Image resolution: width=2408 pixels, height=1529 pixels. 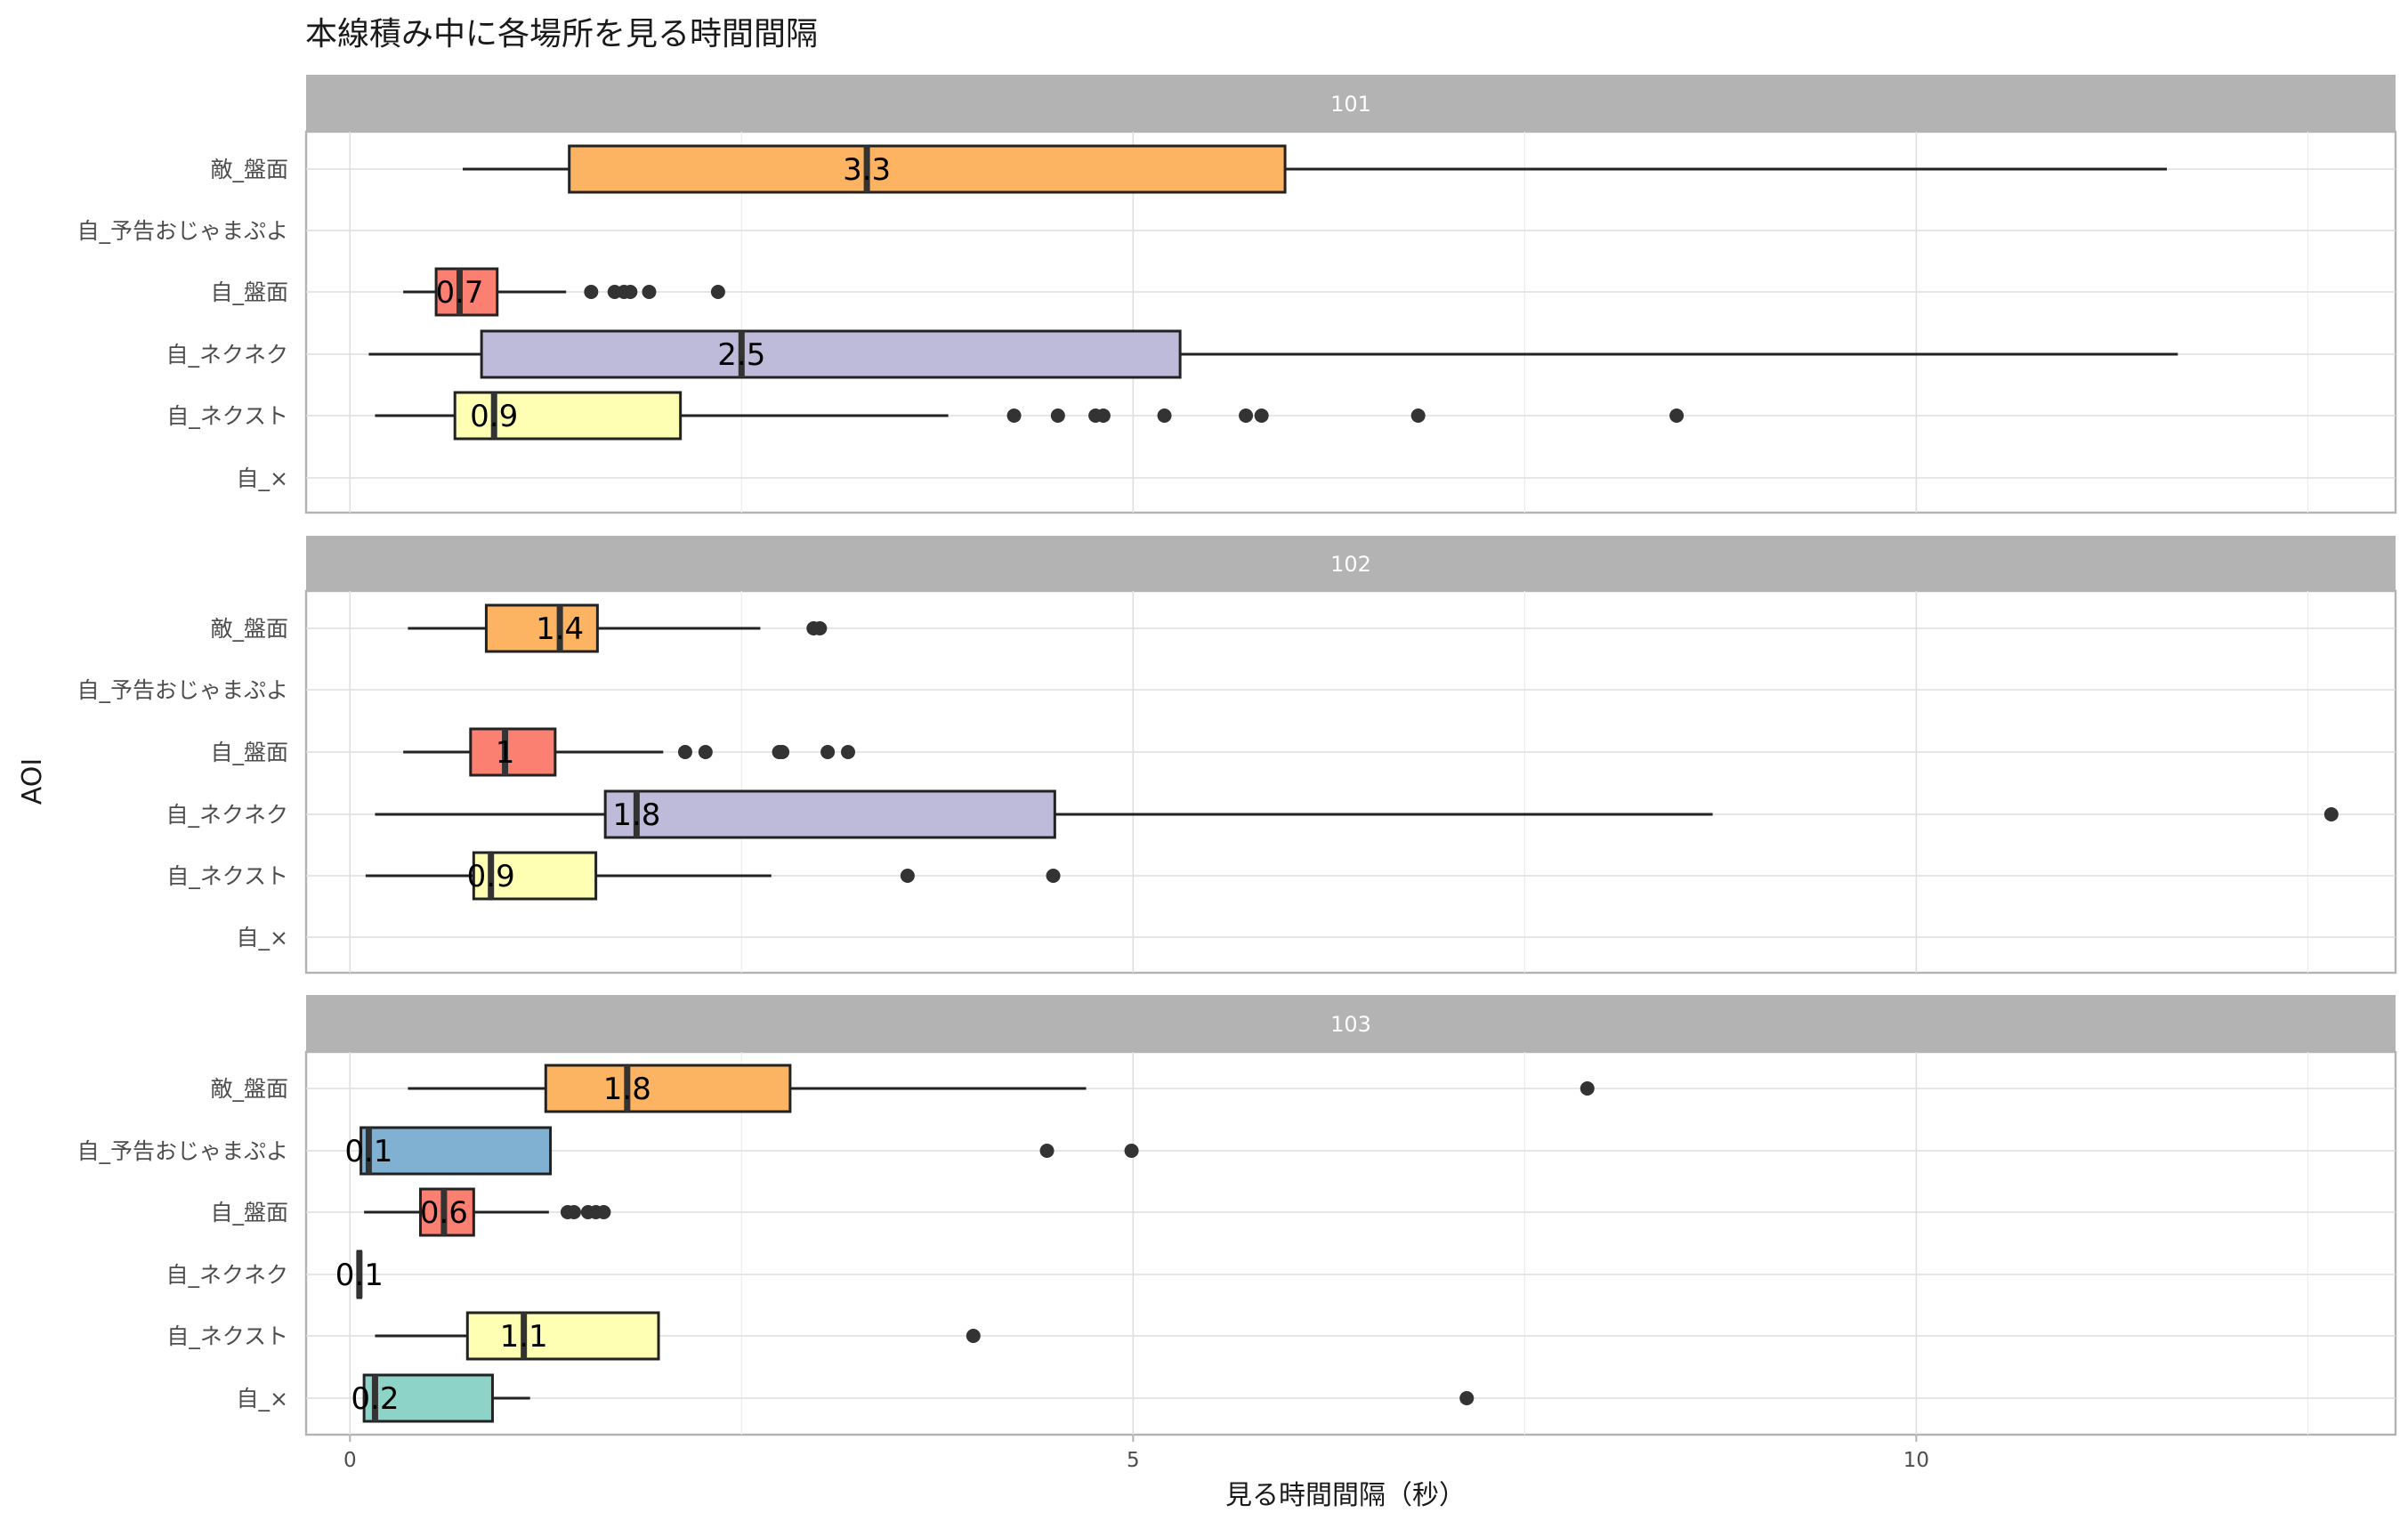 What do you see at coordinates (524, 1337) in the screenshot?
I see `median-label: 1.1` at bounding box center [524, 1337].